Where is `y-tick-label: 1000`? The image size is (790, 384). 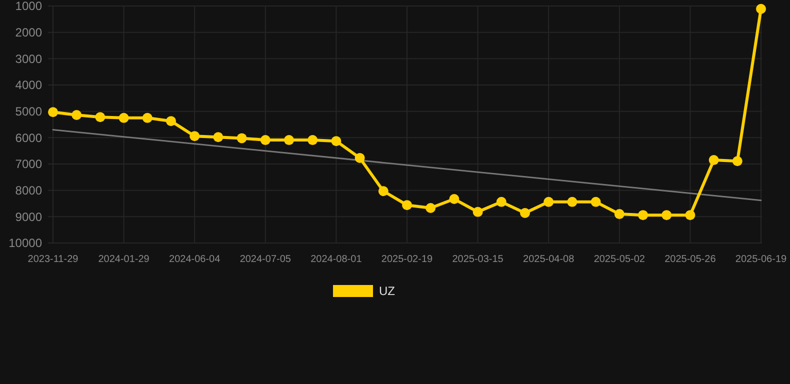
y-tick-label: 1000 is located at coordinates (28, 7).